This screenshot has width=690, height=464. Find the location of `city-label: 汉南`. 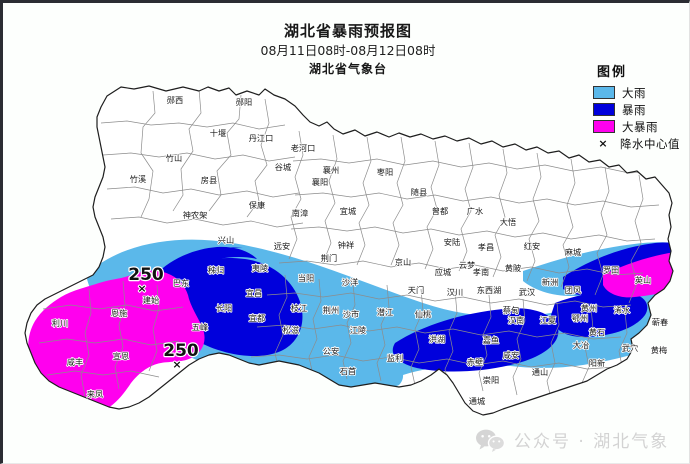

city-label: 汉南 is located at coordinates (516, 320).